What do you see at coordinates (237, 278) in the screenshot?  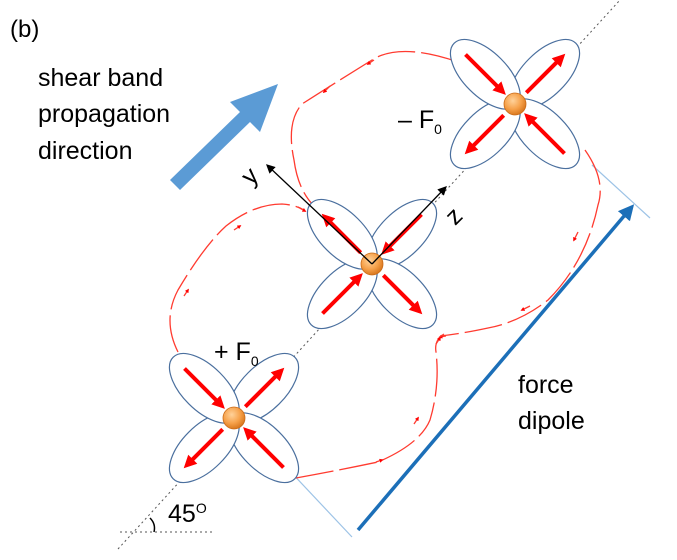 I see `flow-line-left` at bounding box center [237, 278].